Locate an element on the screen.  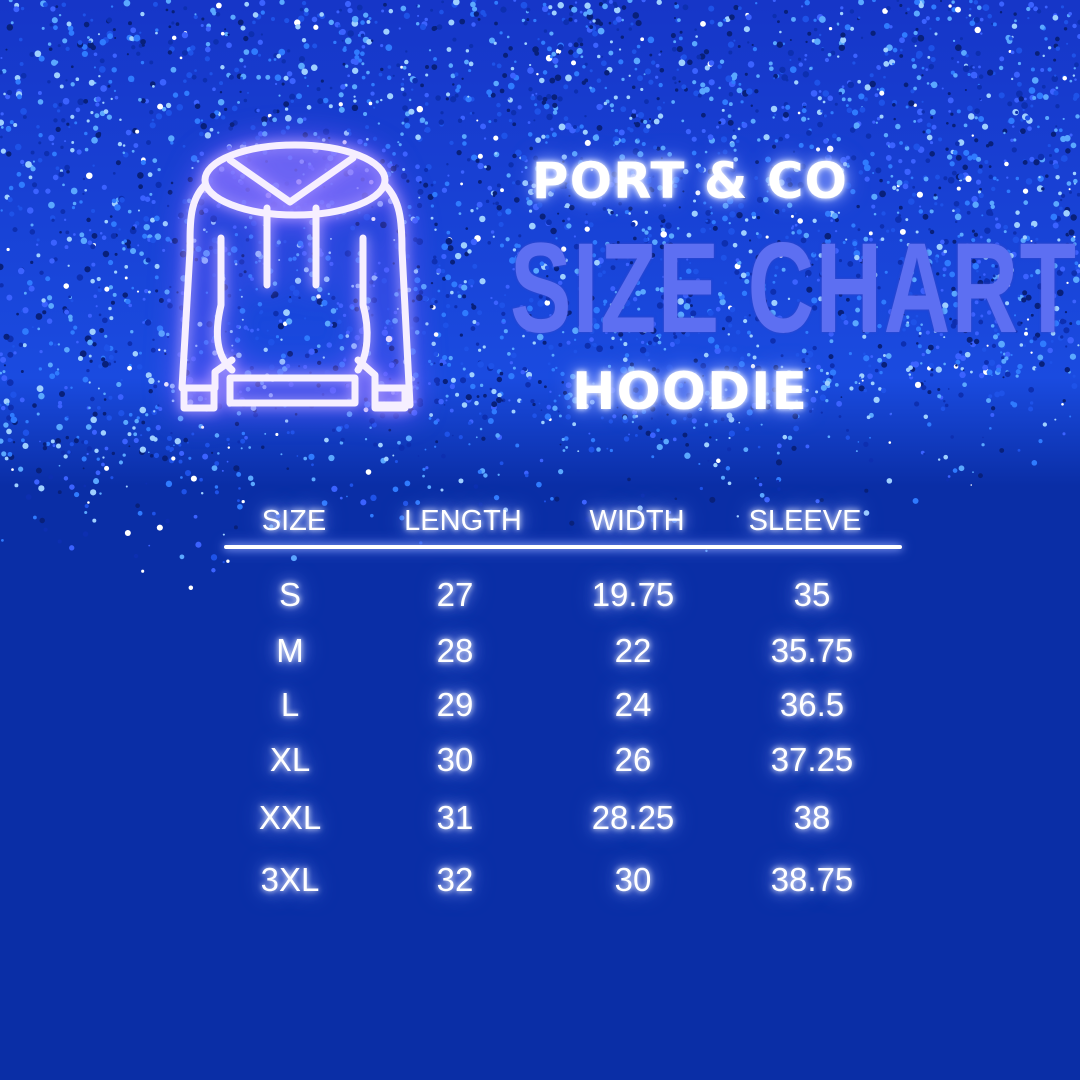
cell-length: 27 is located at coordinates (455, 594).